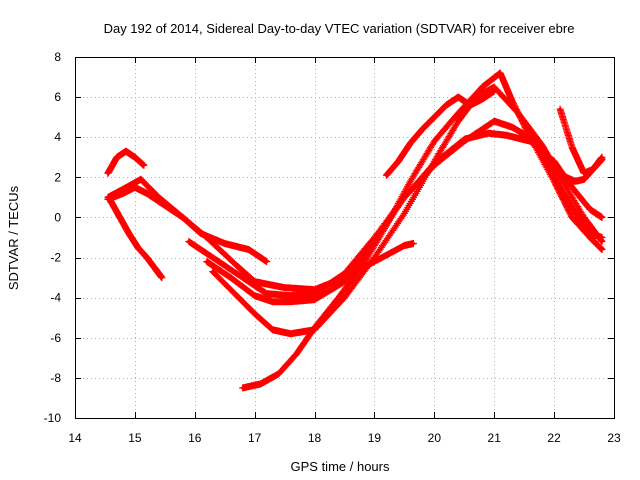  What do you see at coordinates (315, 438) in the screenshot?
I see `x-tick-label: 18` at bounding box center [315, 438].